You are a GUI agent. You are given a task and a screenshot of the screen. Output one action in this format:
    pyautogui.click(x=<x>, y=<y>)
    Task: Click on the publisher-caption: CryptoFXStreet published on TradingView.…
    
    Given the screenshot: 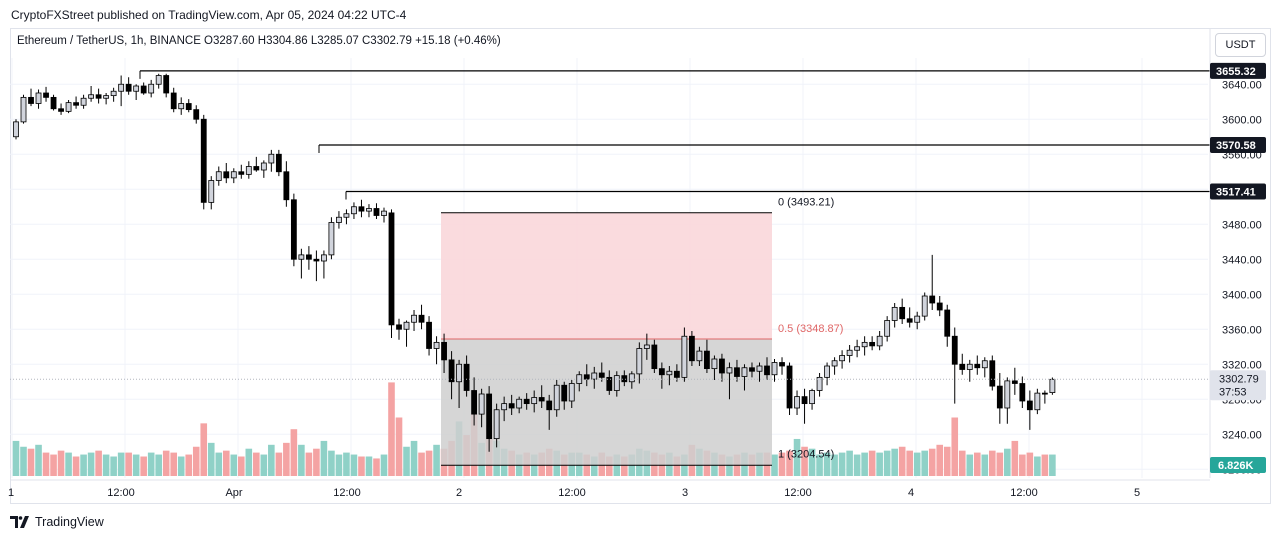 What is the action you would take?
    pyautogui.click(x=209, y=15)
    